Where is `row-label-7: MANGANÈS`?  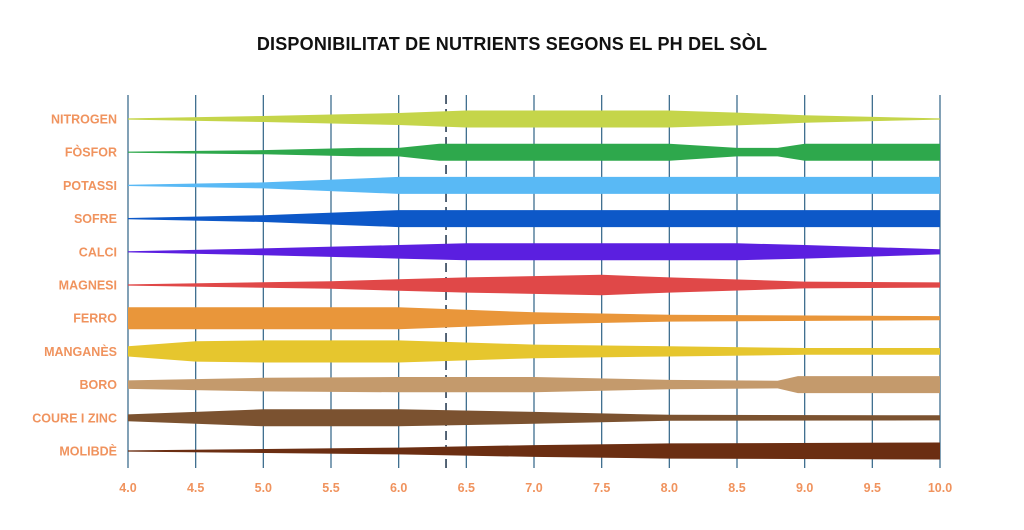 row-label-7: MANGANÈS is located at coordinates (80, 351).